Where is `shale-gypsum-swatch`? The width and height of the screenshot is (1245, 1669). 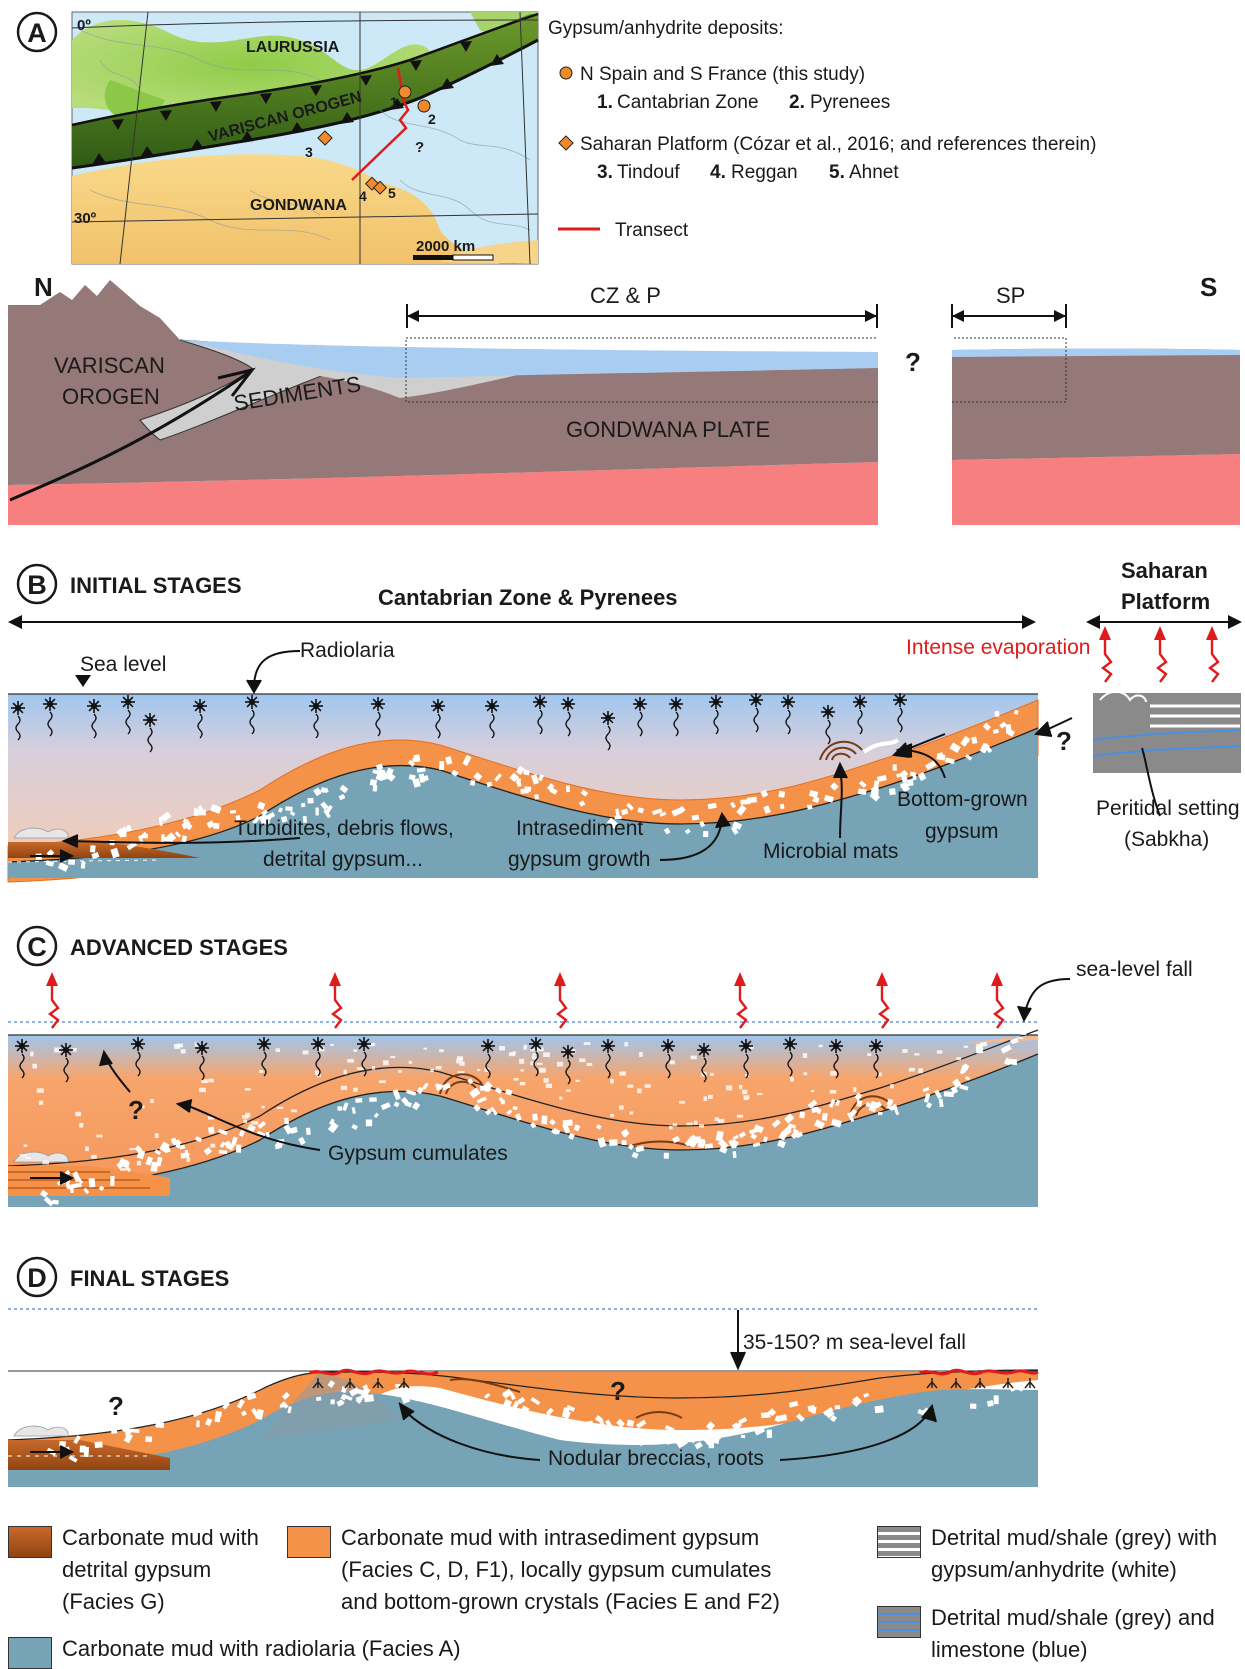 shale-gypsum-swatch is located at coordinates (899, 1542).